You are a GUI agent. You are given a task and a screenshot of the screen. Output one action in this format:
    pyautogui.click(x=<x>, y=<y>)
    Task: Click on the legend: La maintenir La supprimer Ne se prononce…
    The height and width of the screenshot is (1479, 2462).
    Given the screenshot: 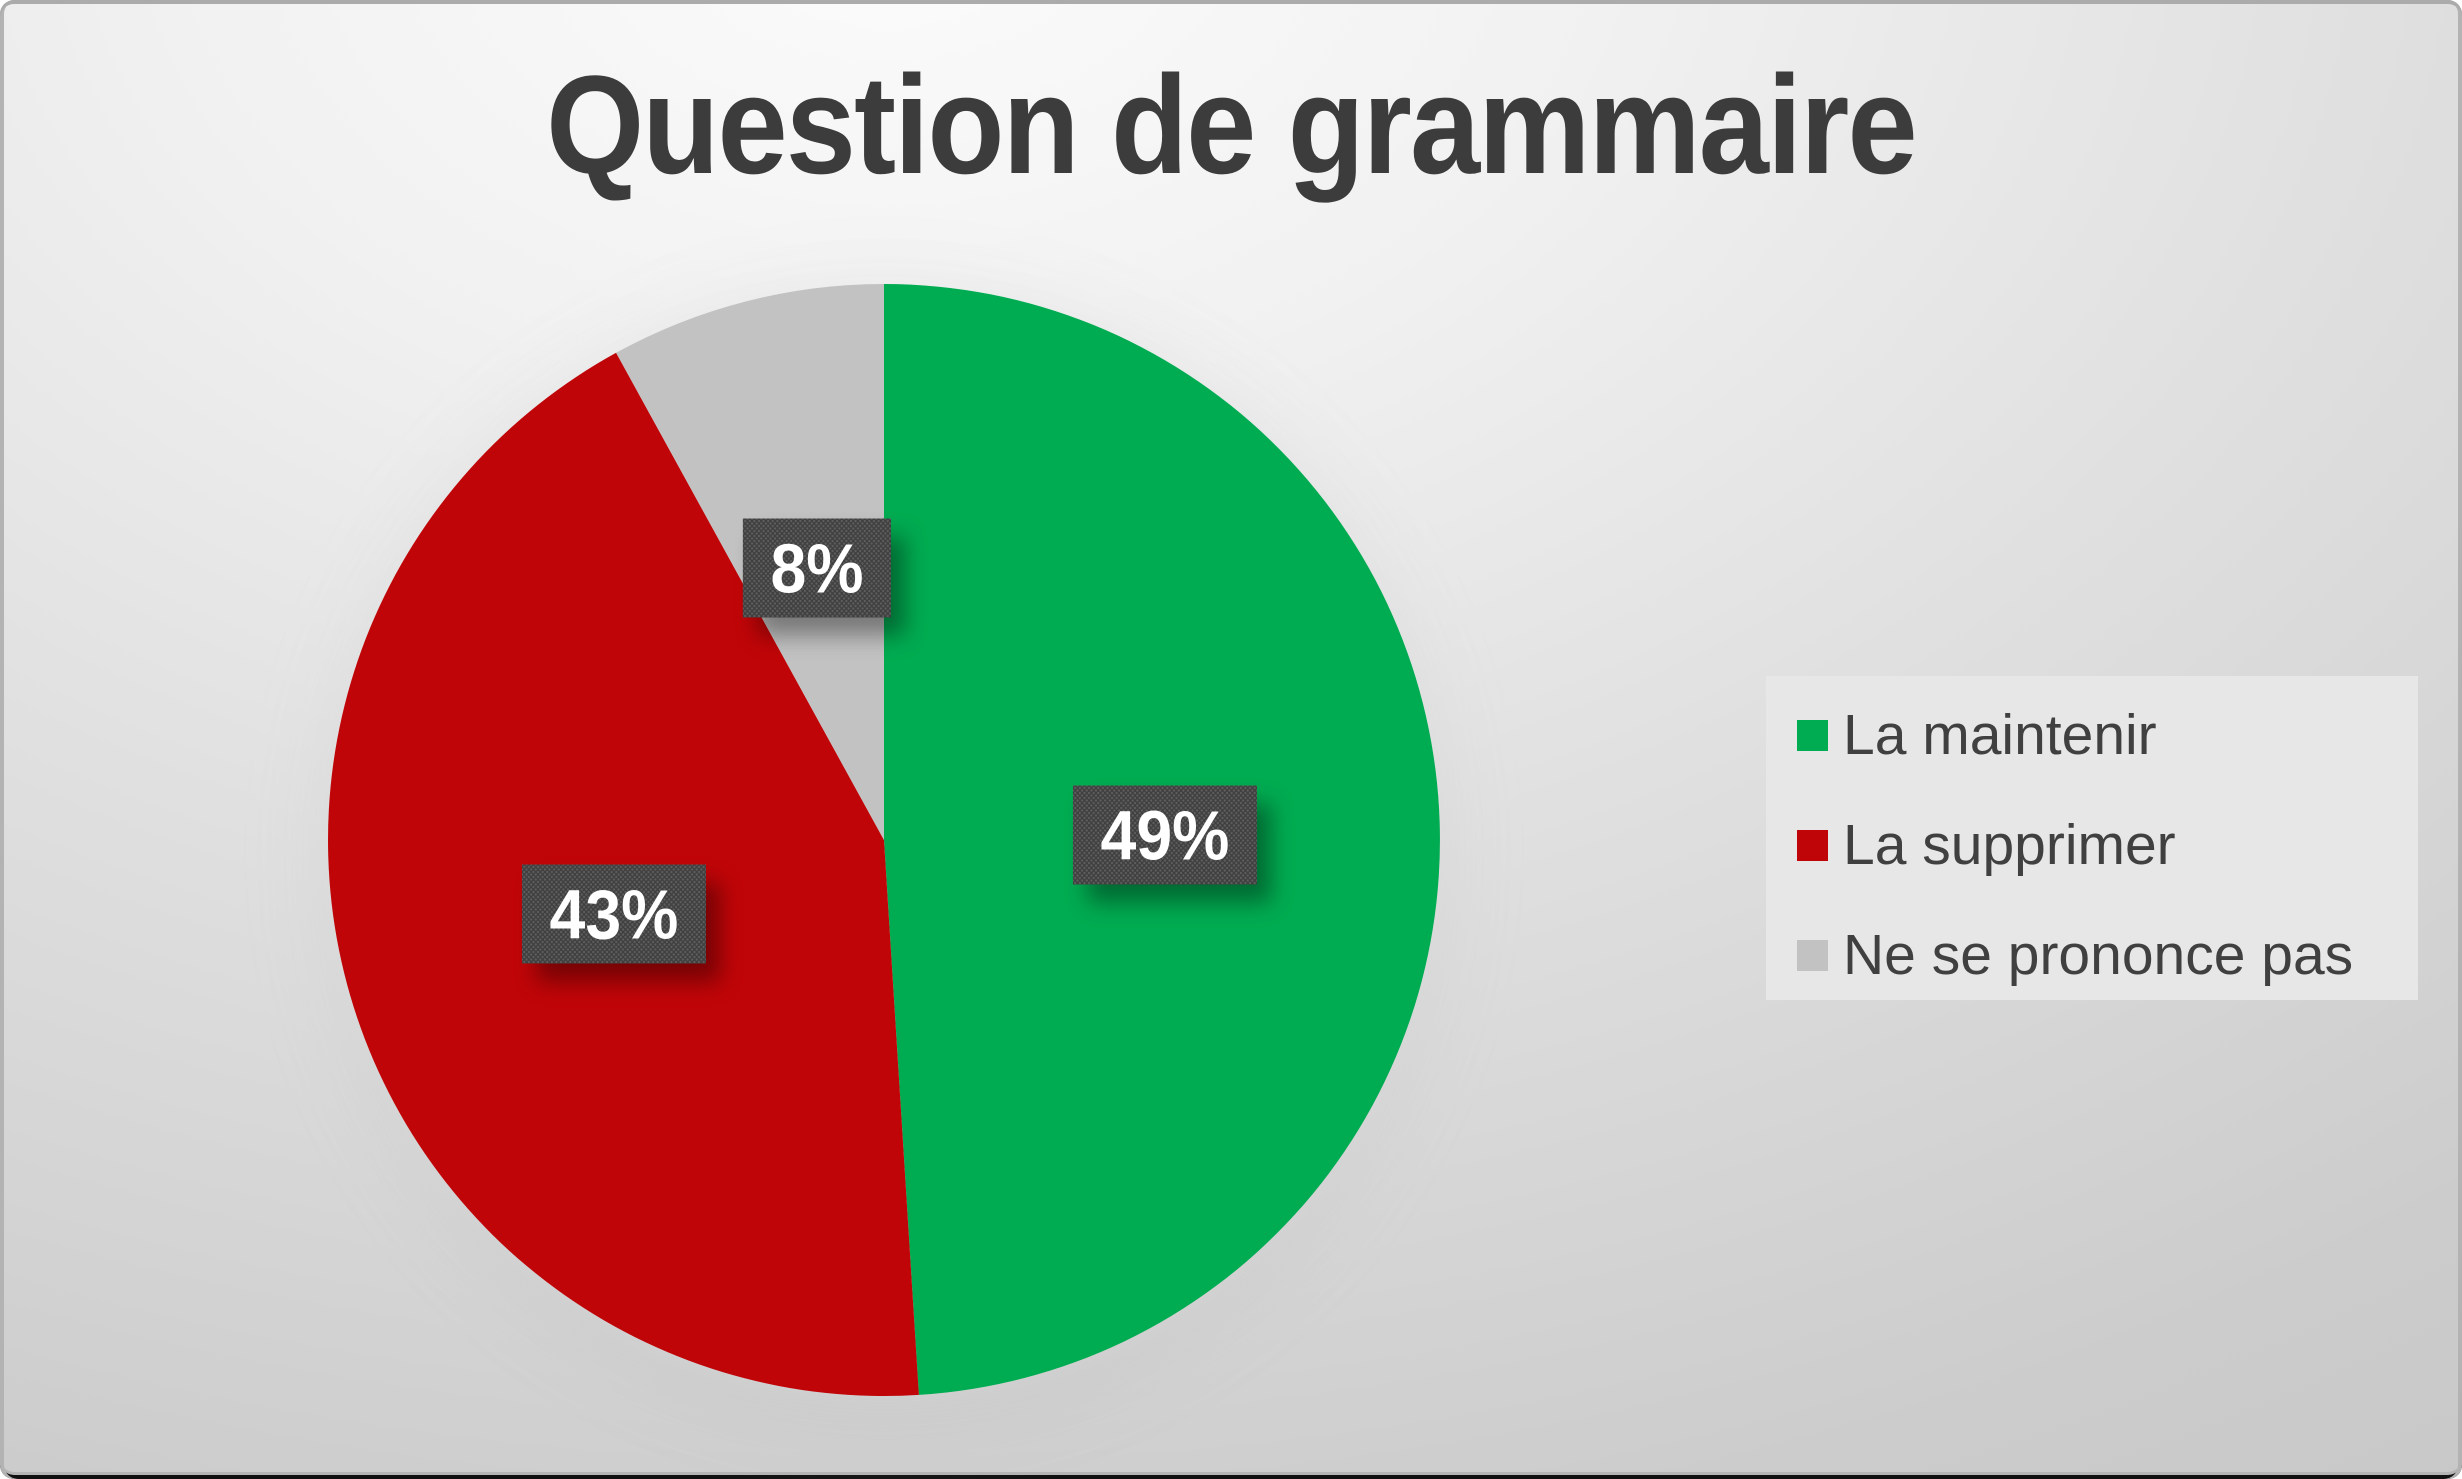 What is the action you would take?
    pyautogui.click(x=2092, y=838)
    